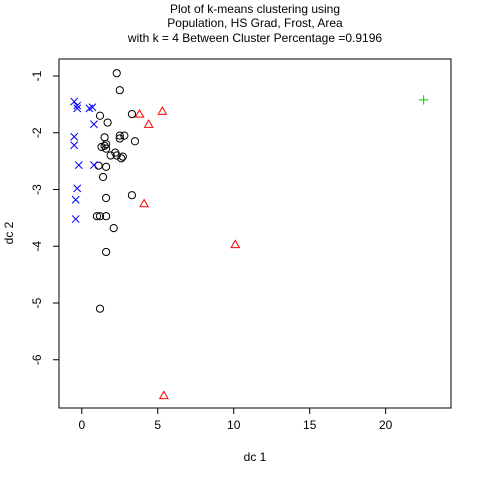 This screenshot has width=480, height=480. I want to click on y-tick-label: -6, so click(37, 359).